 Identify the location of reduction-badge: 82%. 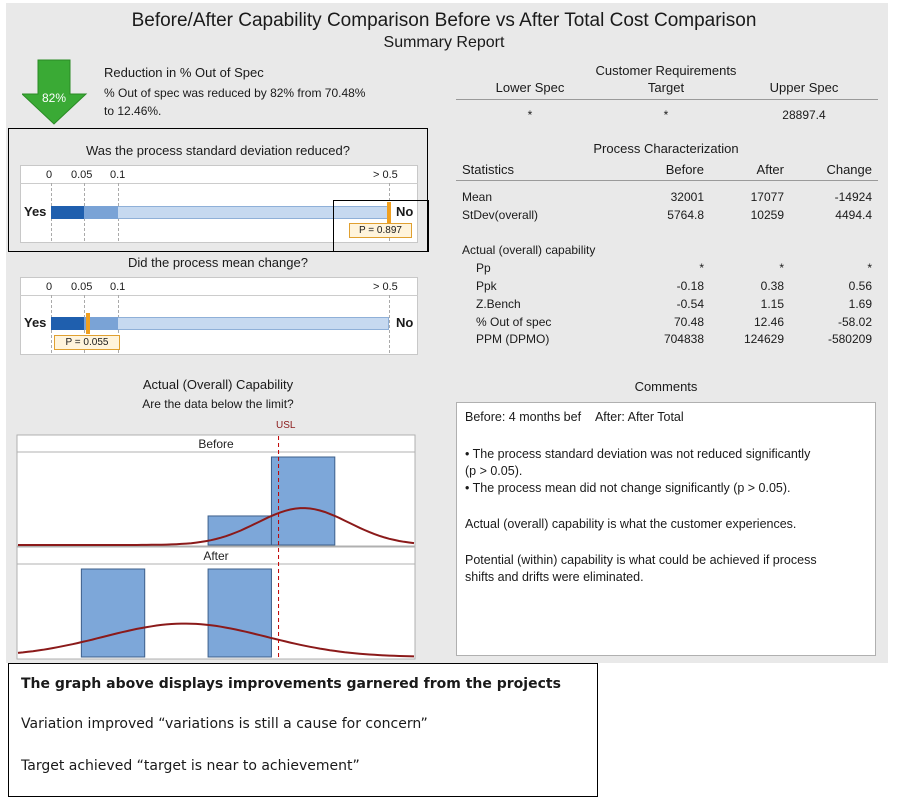
(54, 98).